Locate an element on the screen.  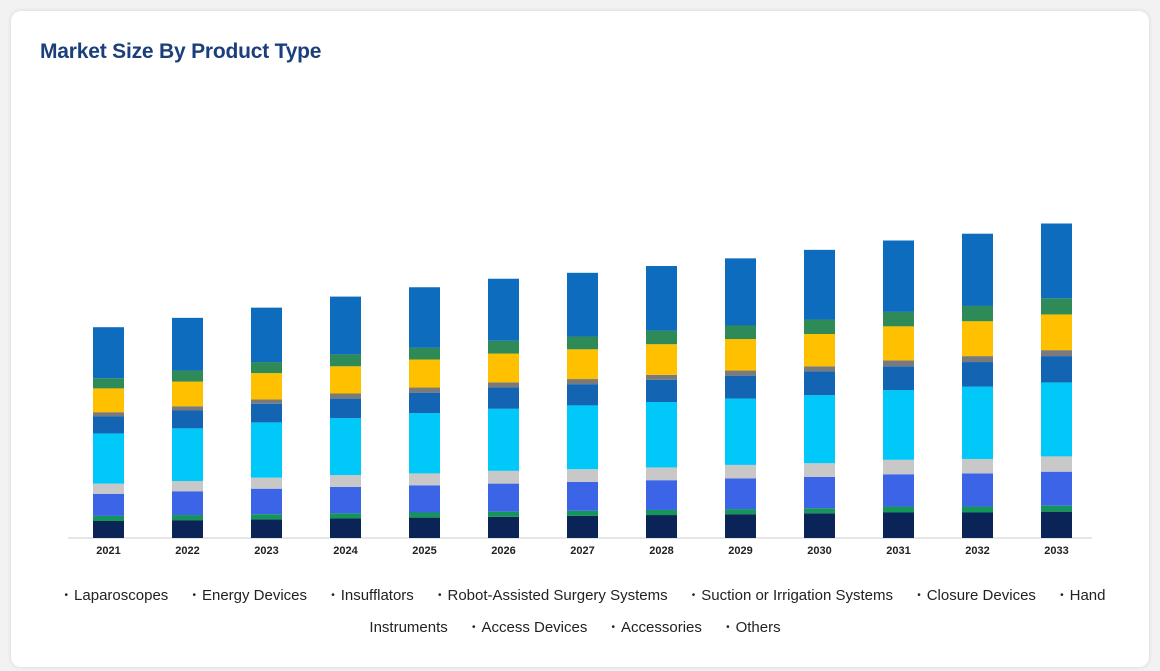
legend-label: Insufflators is located at coordinates (377, 595).